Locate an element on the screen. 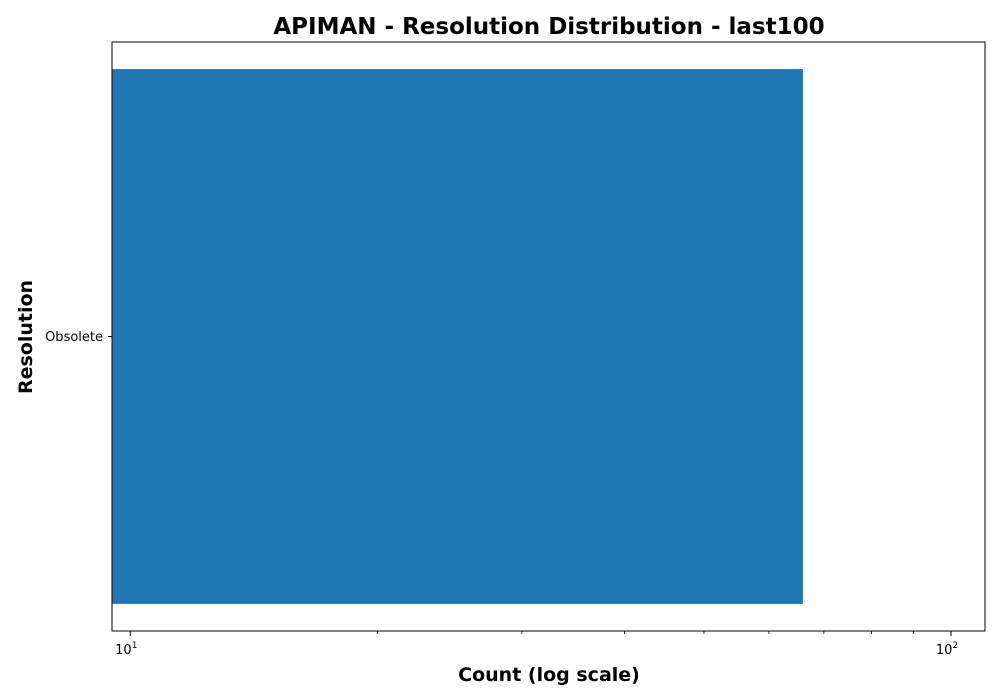  x-axis-label: Count (log scale) is located at coordinates (549, 675).